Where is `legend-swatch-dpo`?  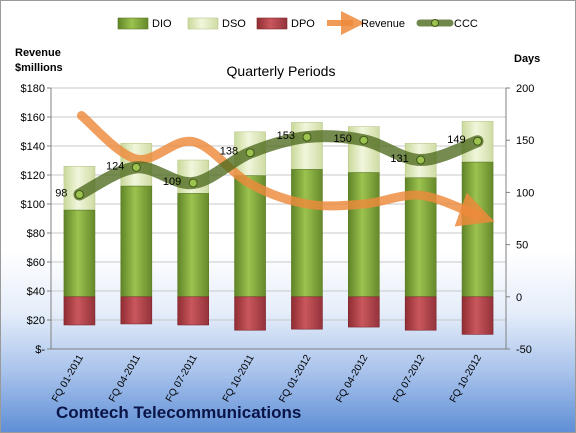 legend-swatch-dpo is located at coordinates (272, 23).